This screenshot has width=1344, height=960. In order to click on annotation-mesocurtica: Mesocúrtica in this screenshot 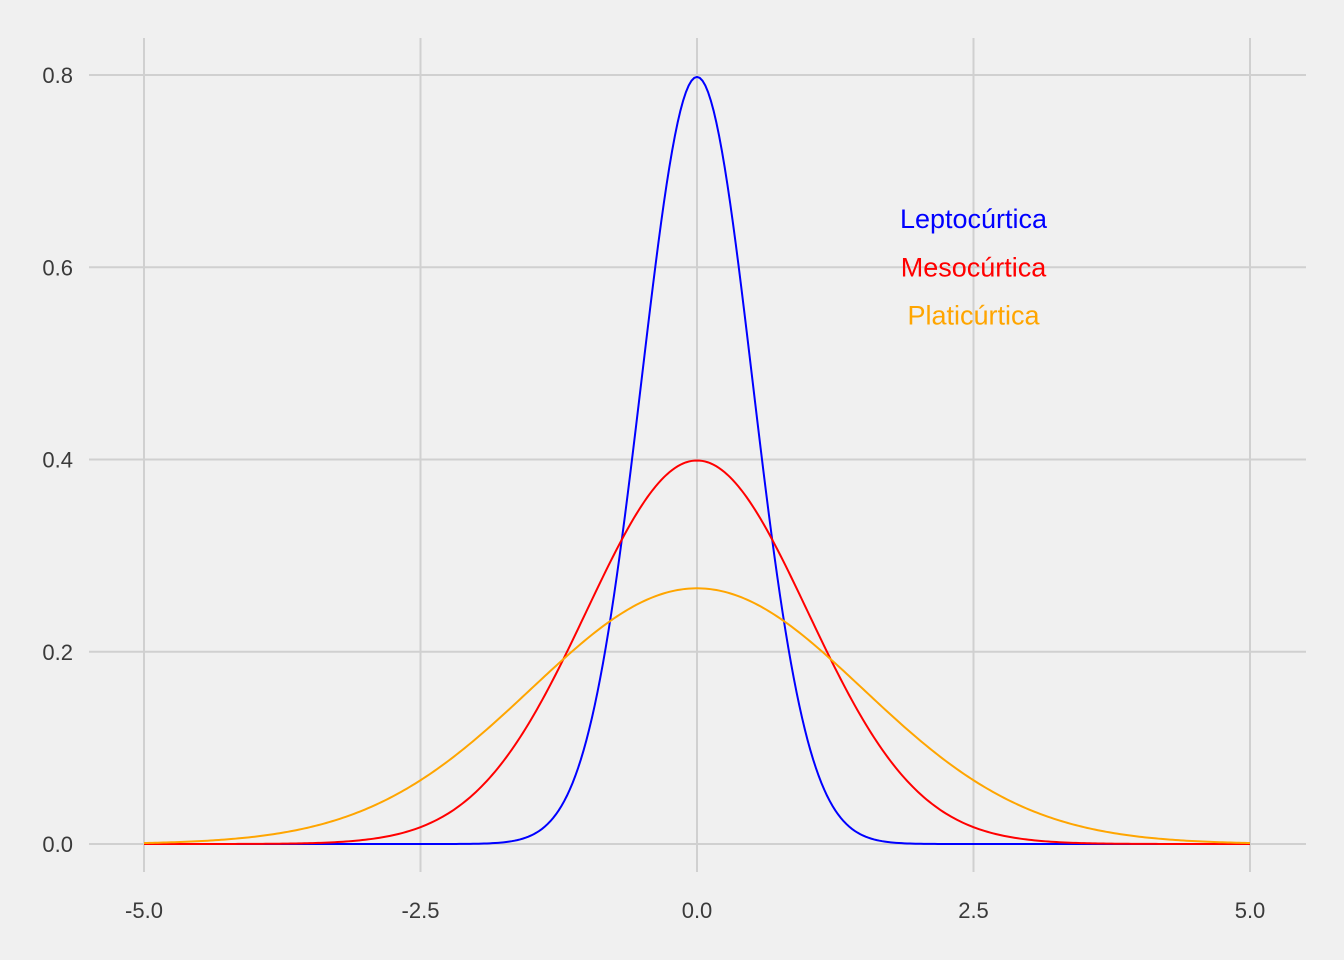, I will do `click(974, 267)`.